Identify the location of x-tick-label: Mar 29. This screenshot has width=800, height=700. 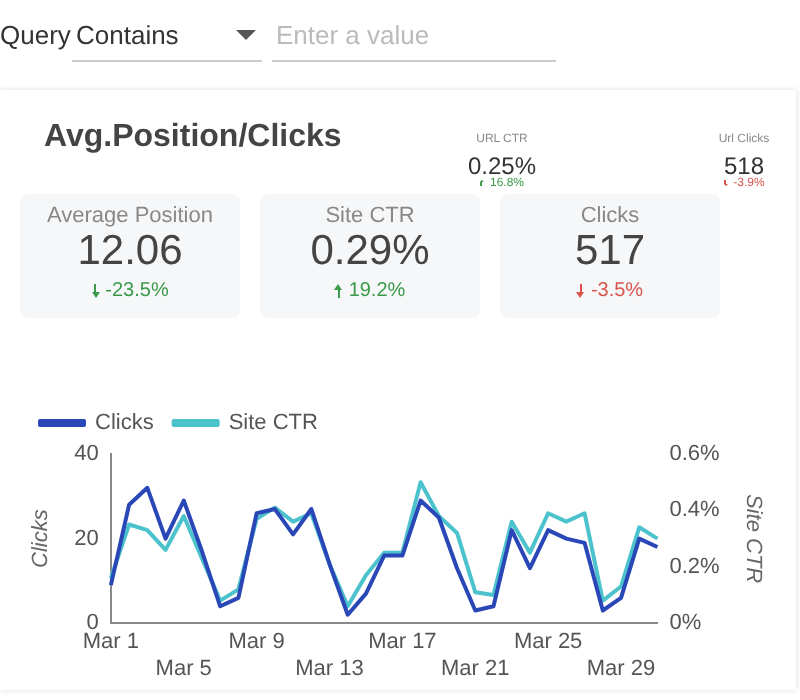
(621, 668).